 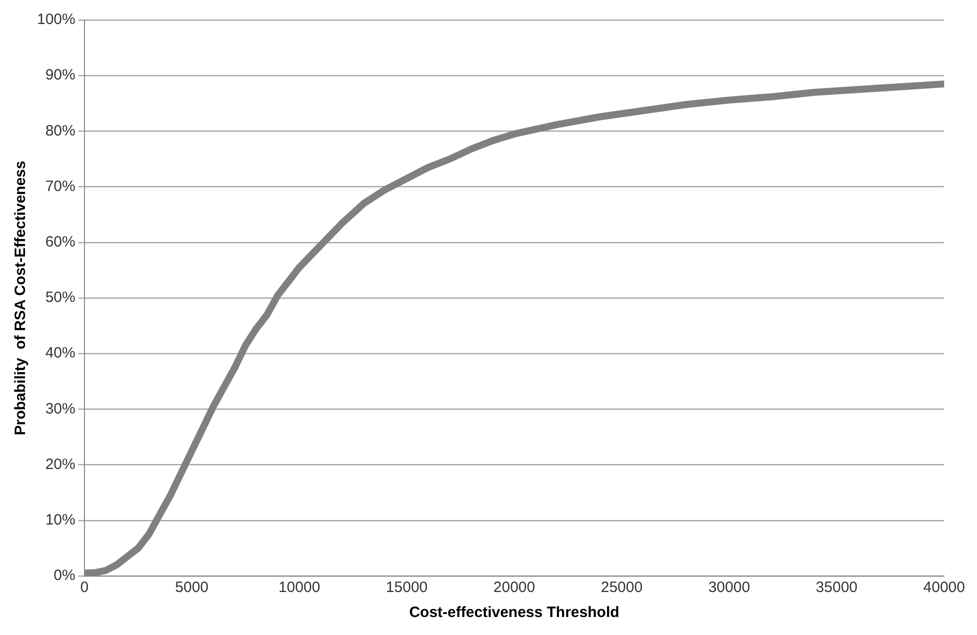 I want to click on y-tick-label: 60%, so click(x=60, y=242).